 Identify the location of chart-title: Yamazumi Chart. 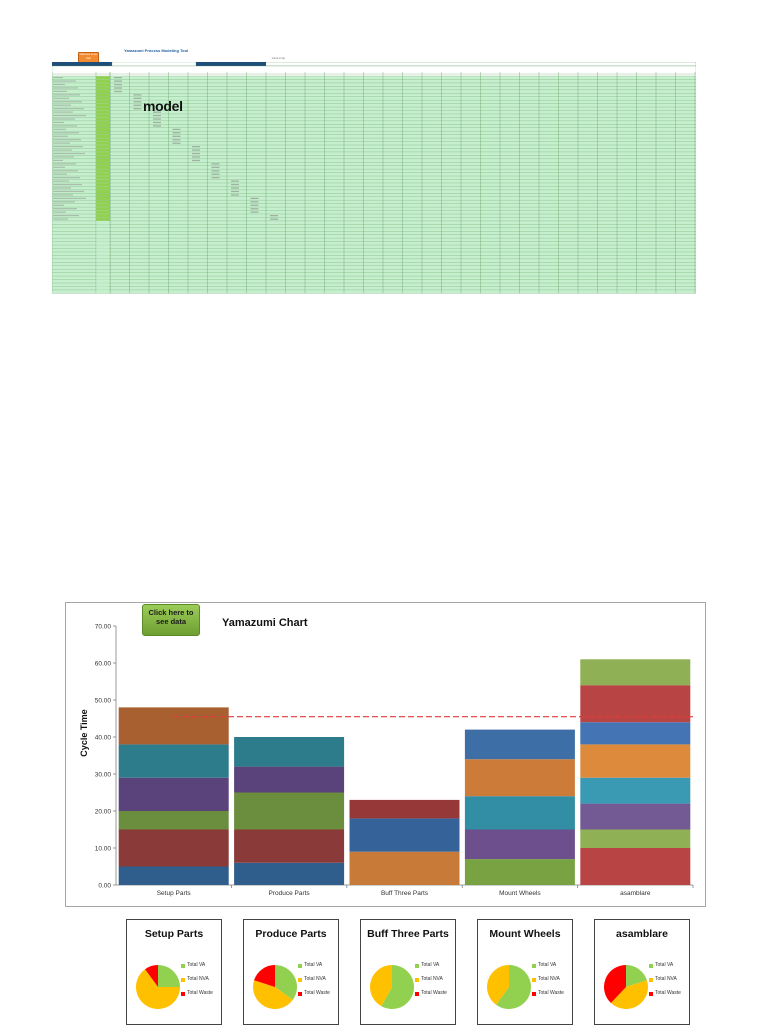
(265, 623).